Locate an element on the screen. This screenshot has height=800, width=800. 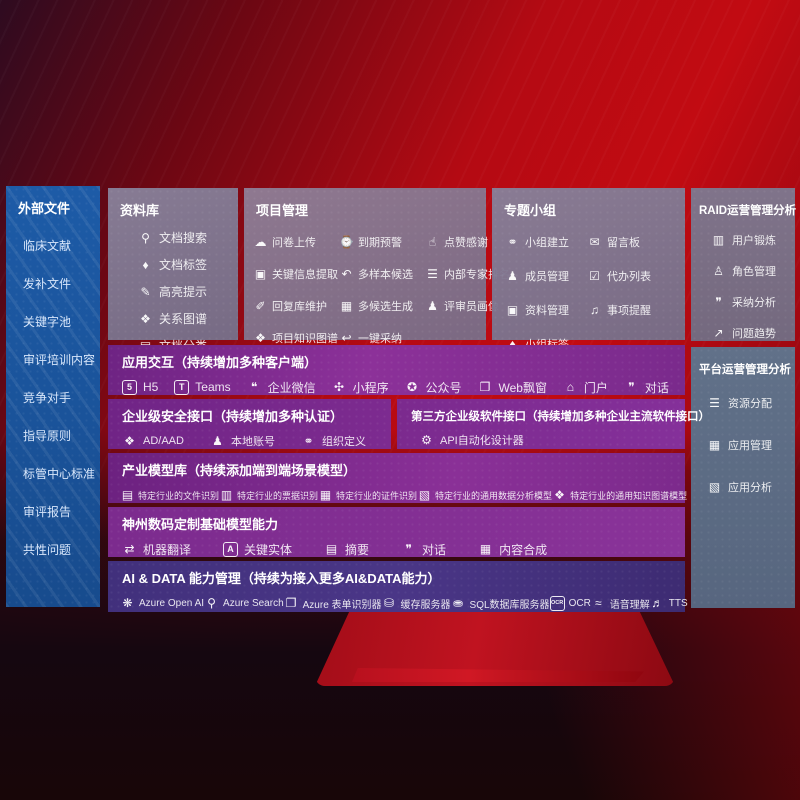
item-label: H5 is located at coordinates (151, 387).